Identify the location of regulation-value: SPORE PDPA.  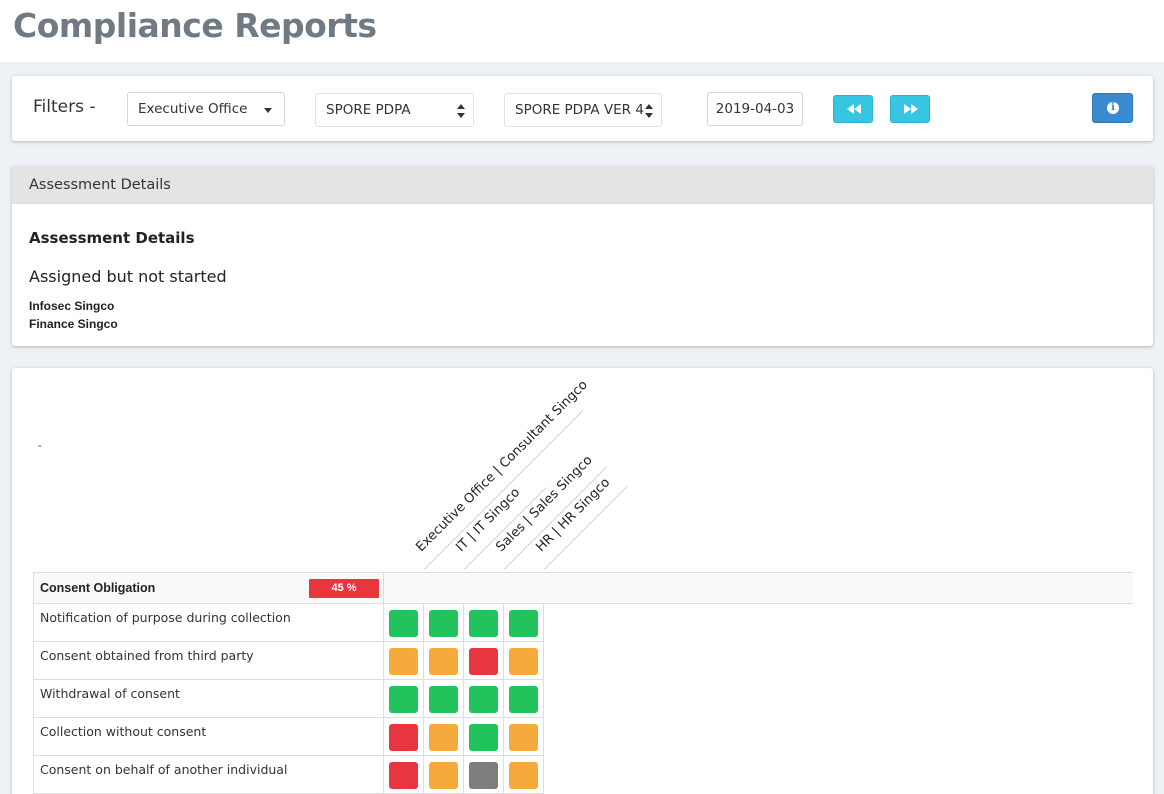
(368, 110).